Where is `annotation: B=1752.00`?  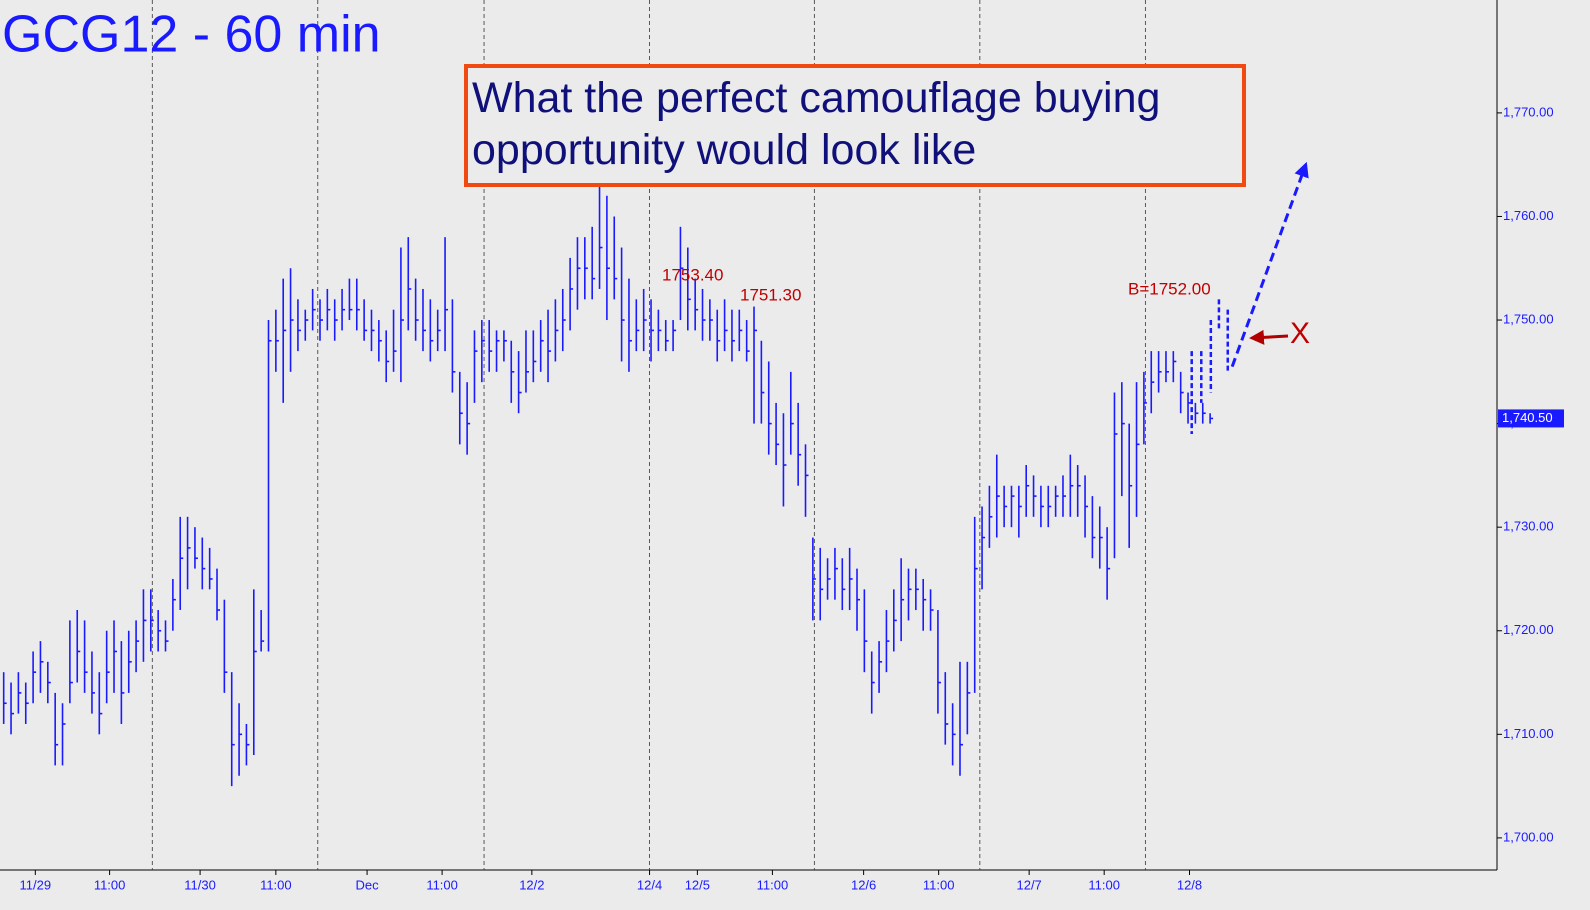
annotation: B=1752.00 is located at coordinates (1169, 288).